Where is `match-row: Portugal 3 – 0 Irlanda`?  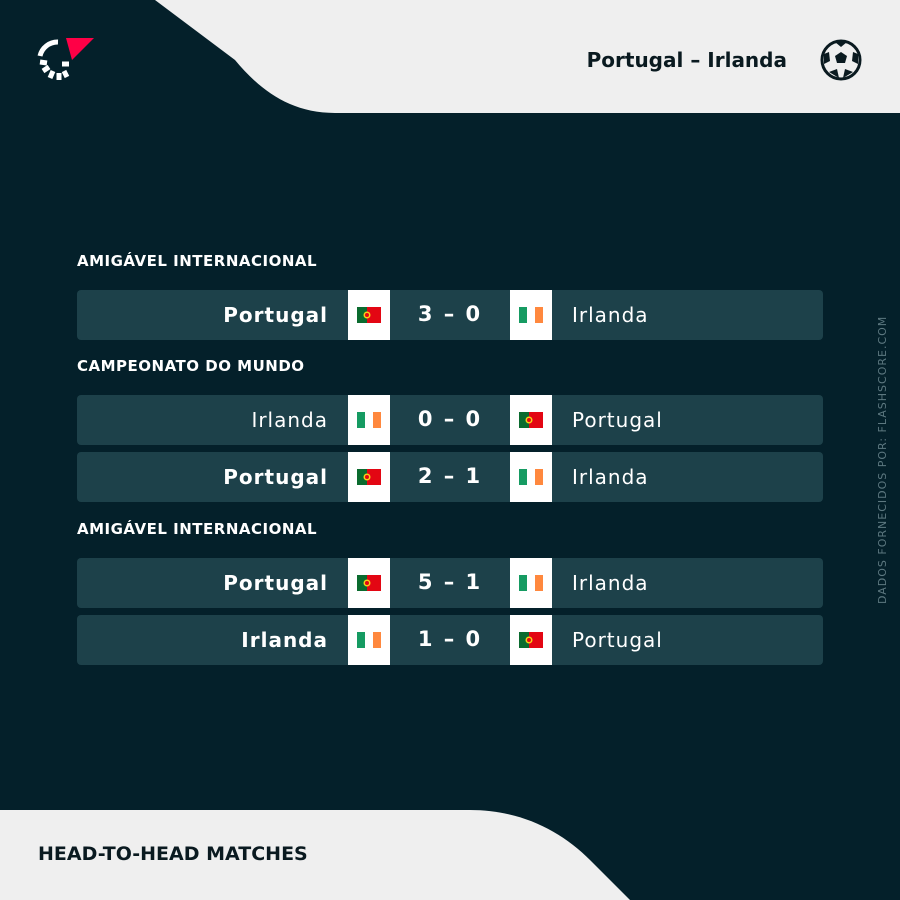 match-row: Portugal 3 – 0 Irlanda is located at coordinates (450, 315).